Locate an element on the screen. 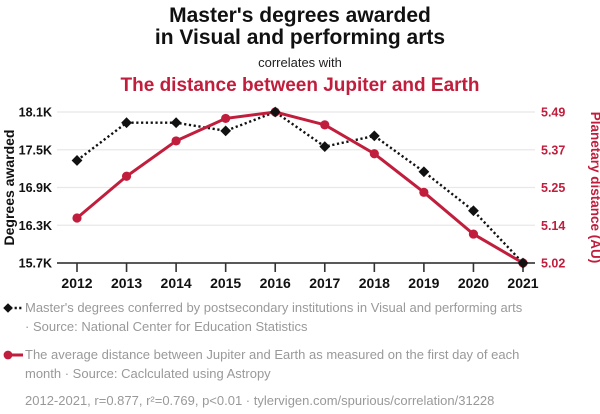  x-tick-label: 2015 is located at coordinates (225, 283).